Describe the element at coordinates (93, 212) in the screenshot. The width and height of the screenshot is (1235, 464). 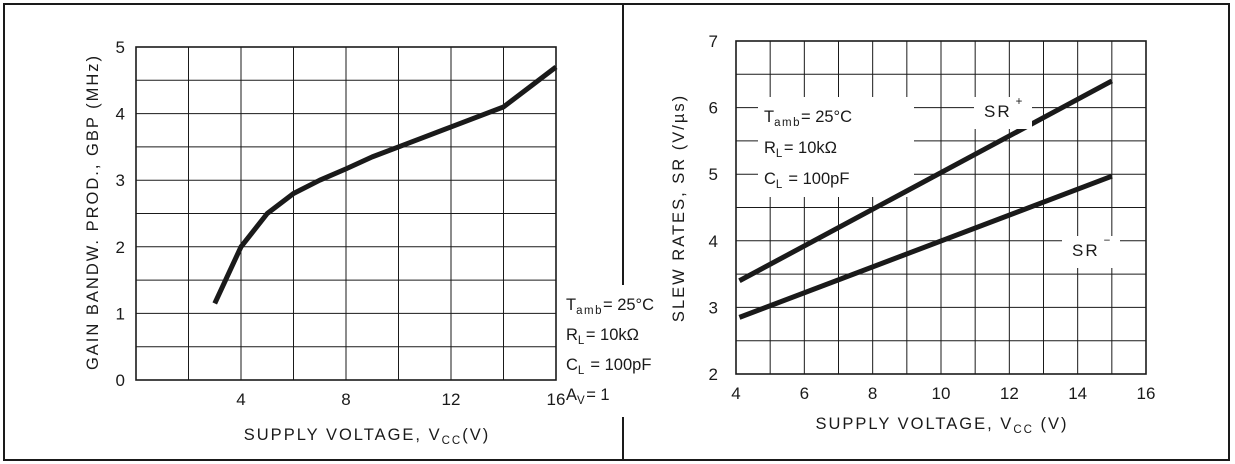
I see `y-axis-label: GAIN BANDW. PROD., GBP (MHz)` at that location.